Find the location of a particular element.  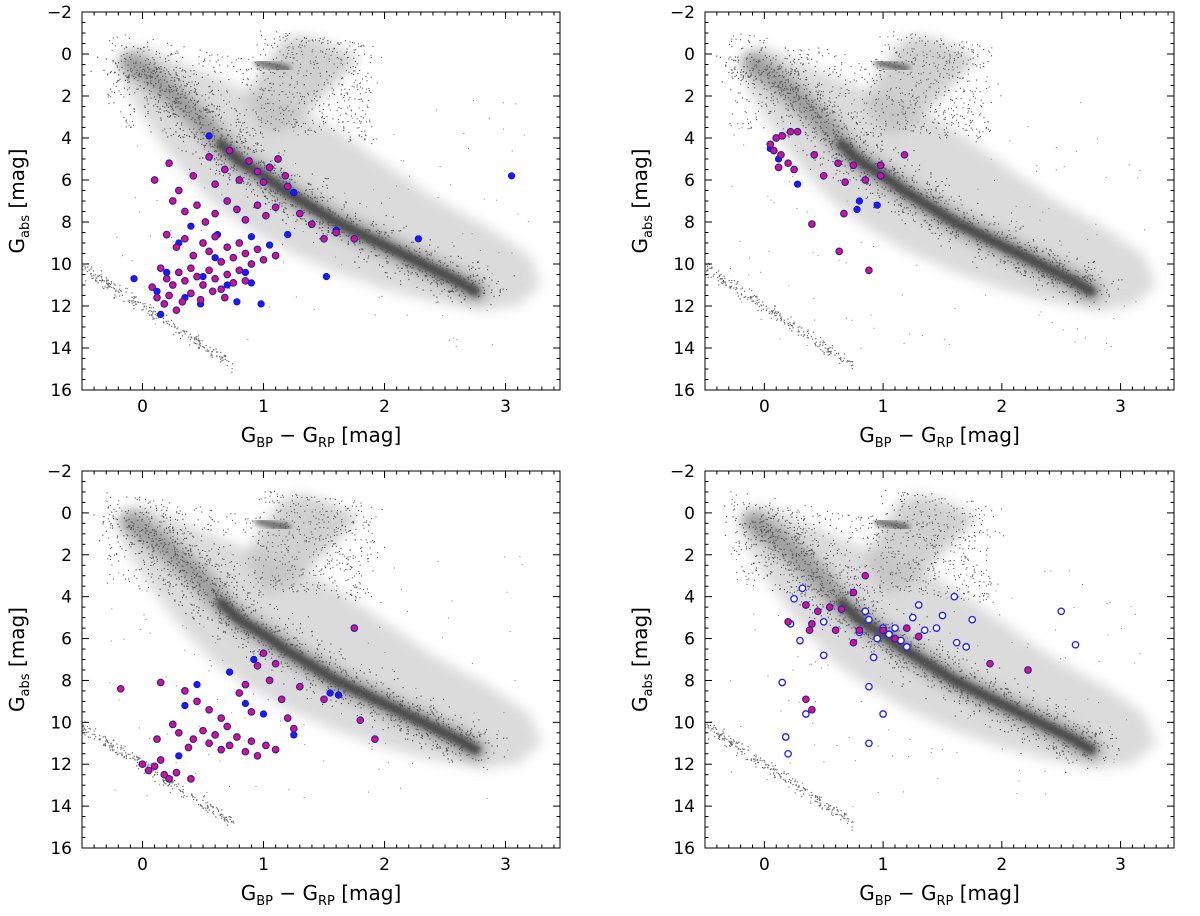

y-tick-label: 2 is located at coordinates (66, 97).